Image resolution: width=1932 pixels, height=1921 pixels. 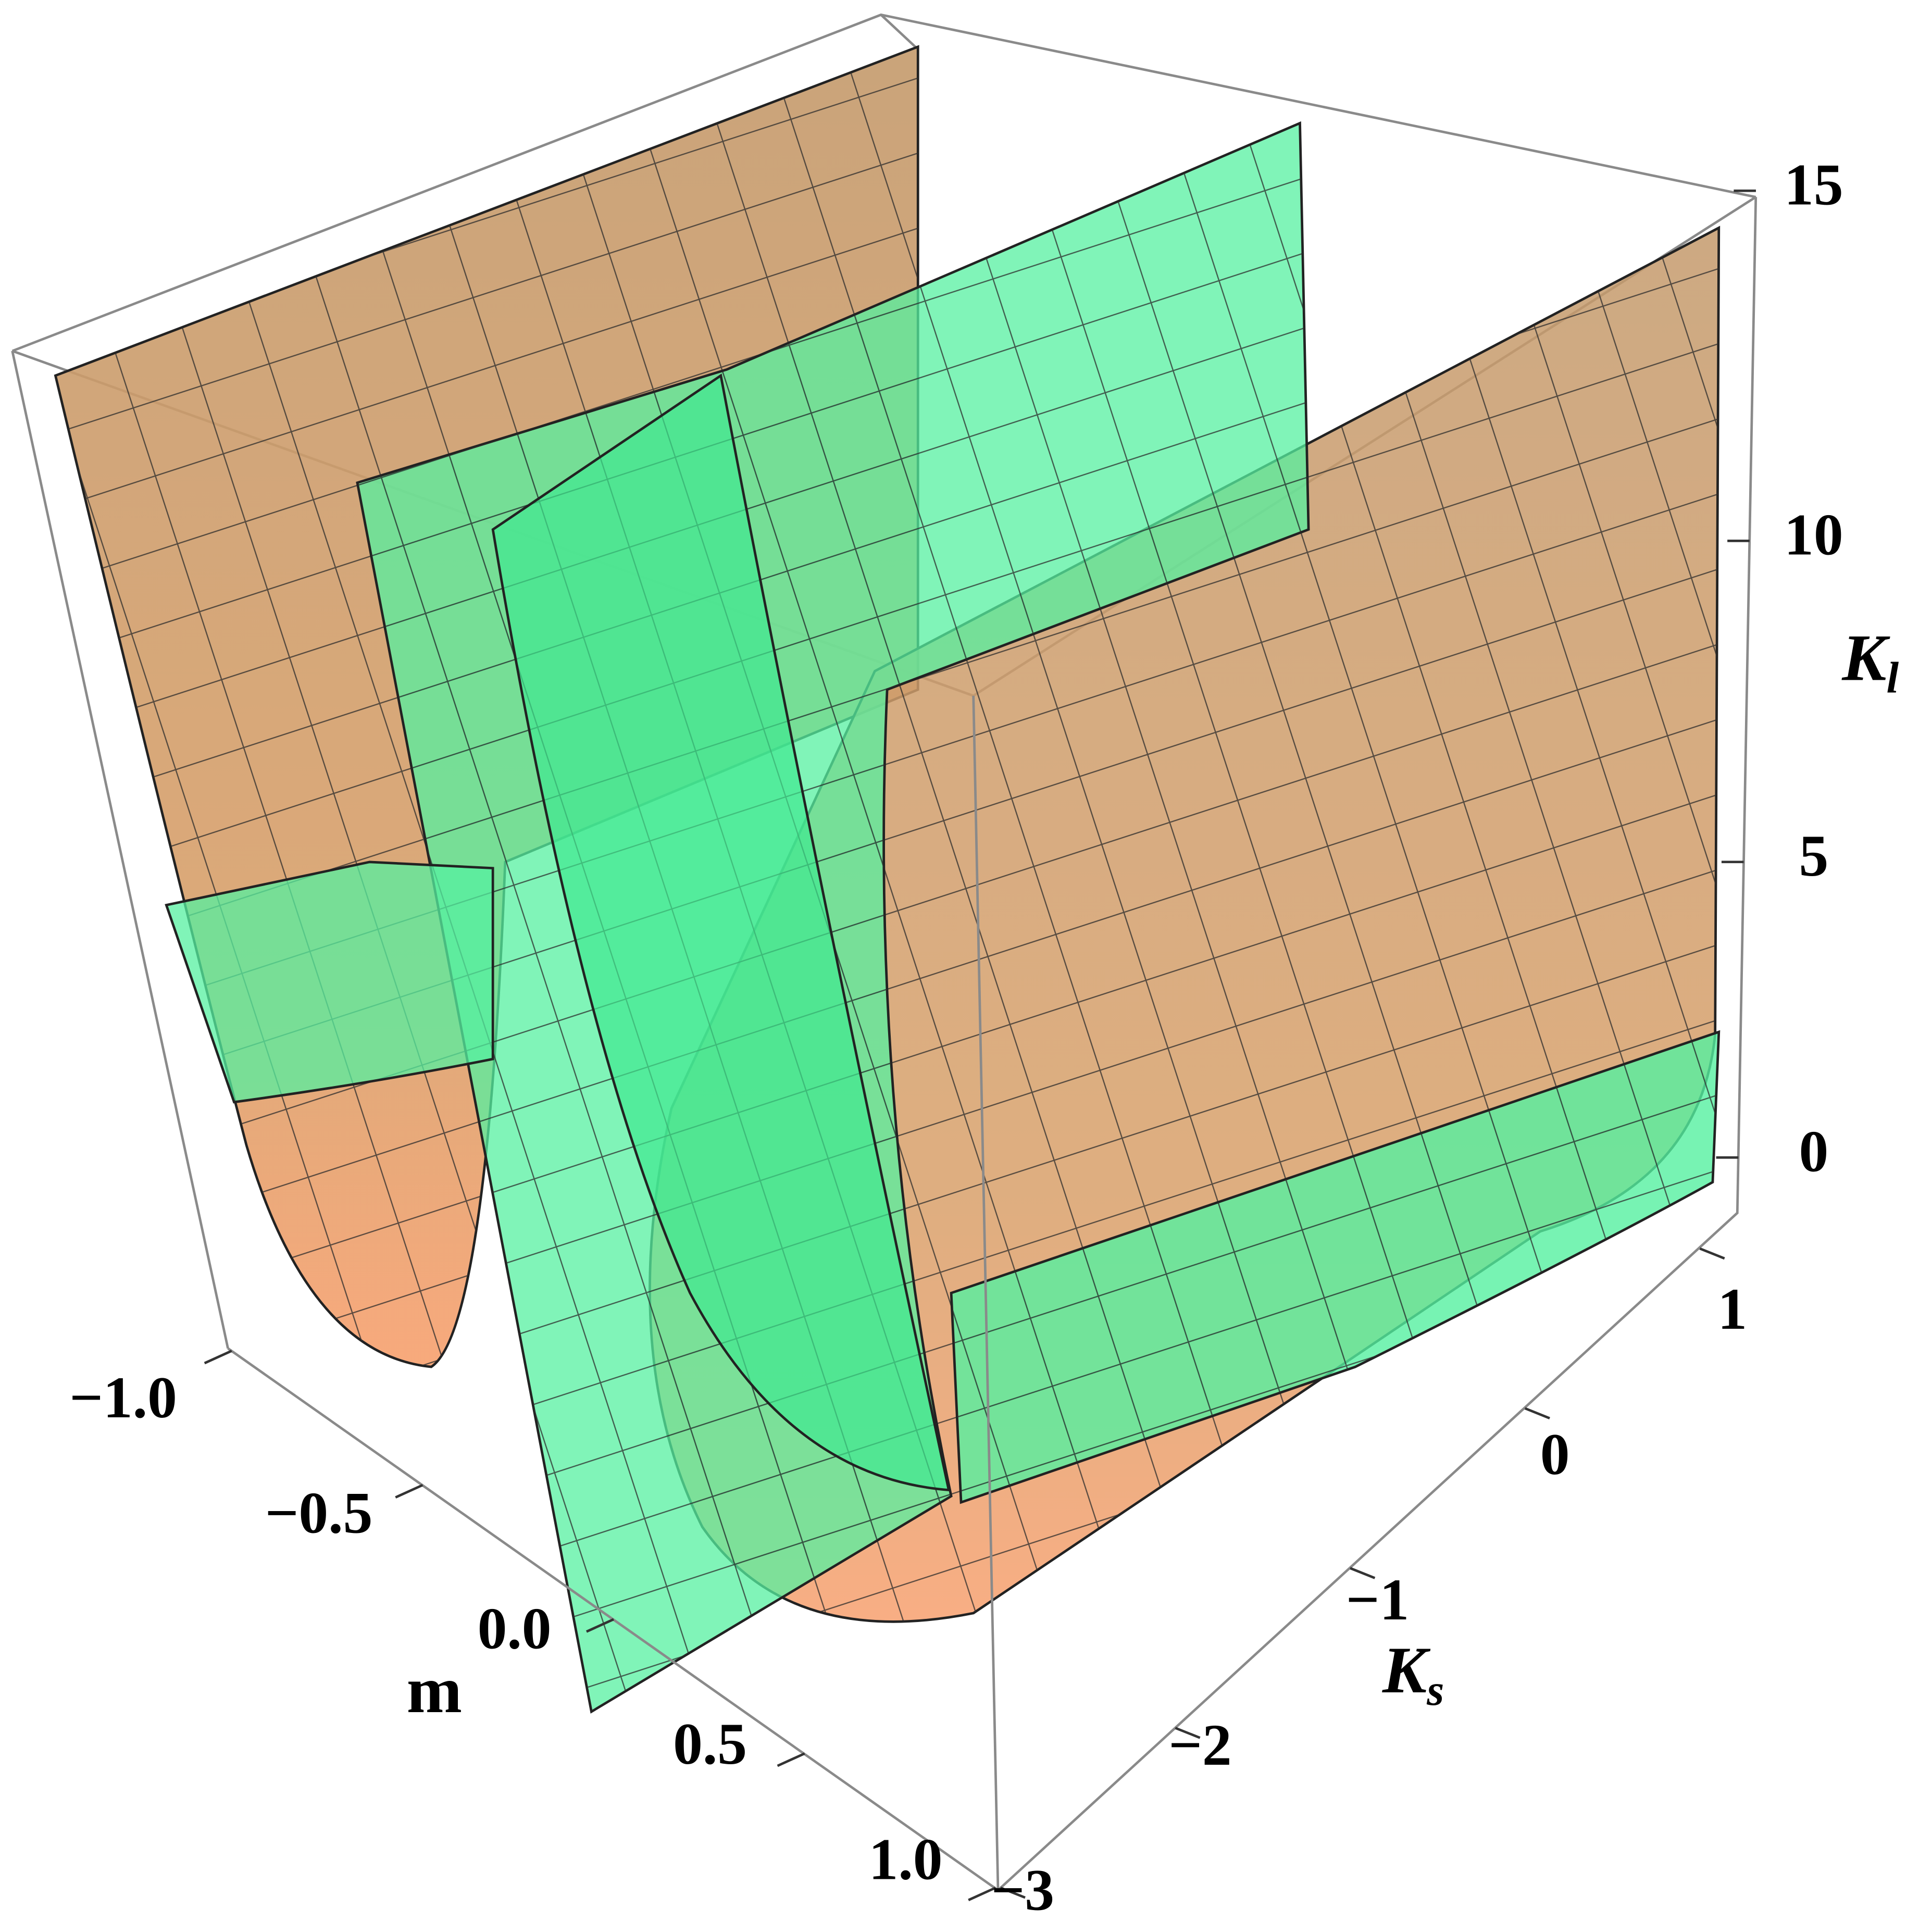 I want to click on x-tick-label: 0.5, so click(x=710, y=1744).